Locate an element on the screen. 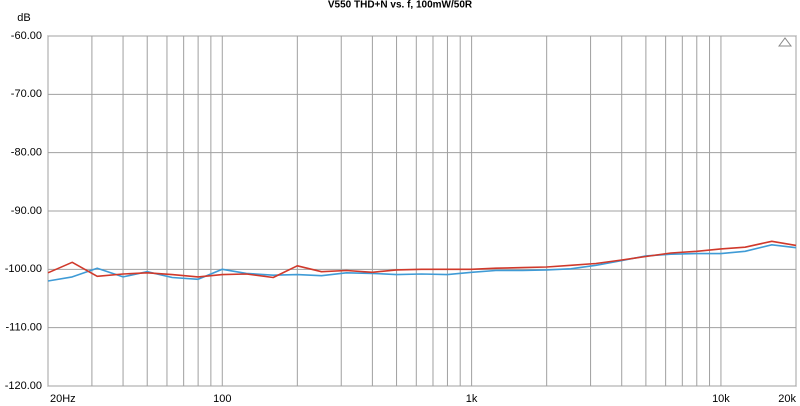 The image size is (800, 406). x-tick-label: 100 is located at coordinates (222, 399).